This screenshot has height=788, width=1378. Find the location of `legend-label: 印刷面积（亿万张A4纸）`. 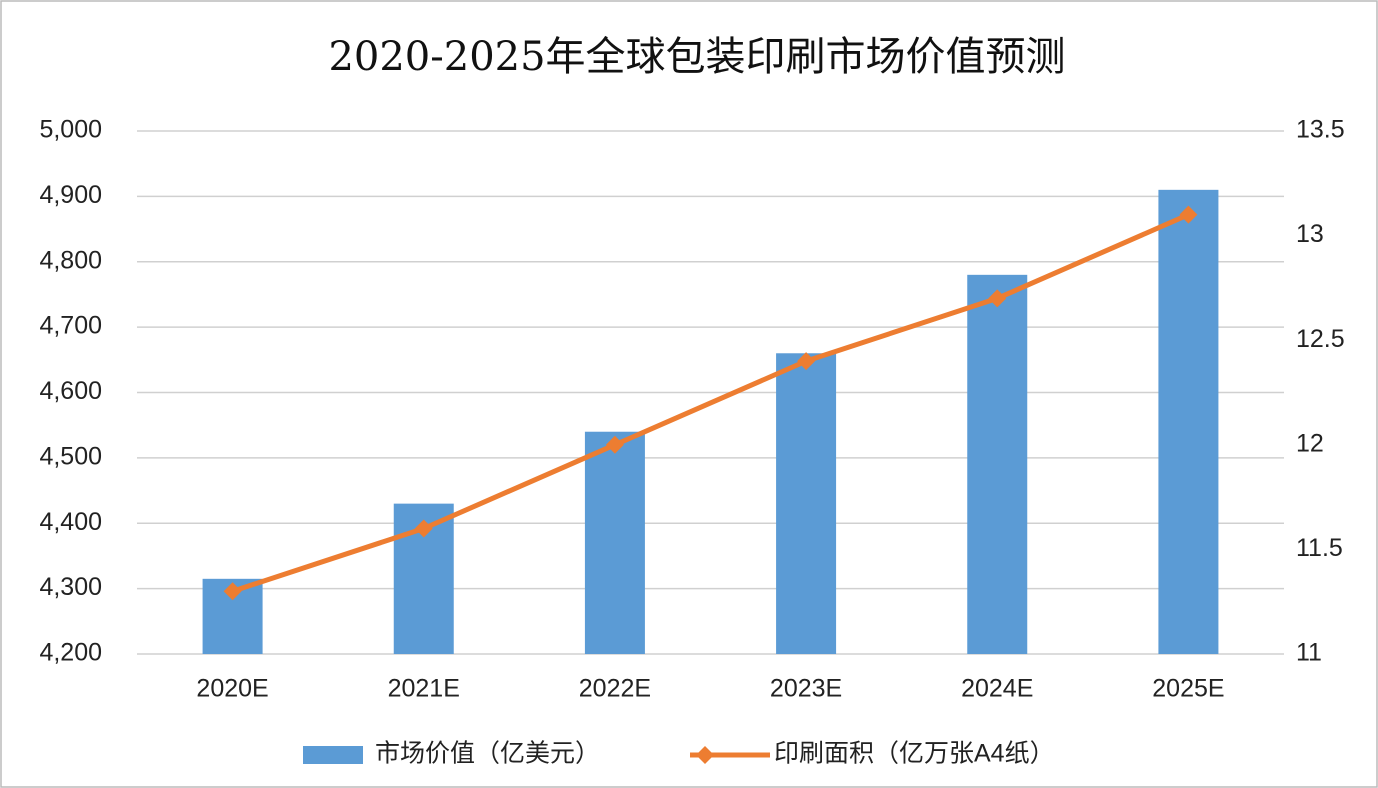

legend-label: 印刷面积（亿万张A4纸） is located at coordinates (914, 754).